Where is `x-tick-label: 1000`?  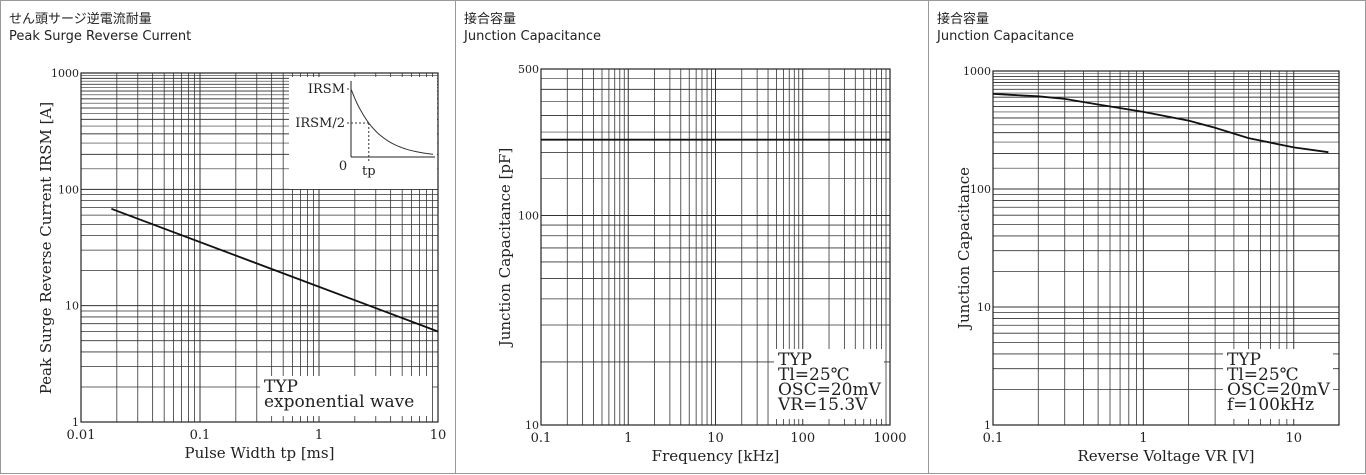 x-tick-label: 1000 is located at coordinates (889, 438).